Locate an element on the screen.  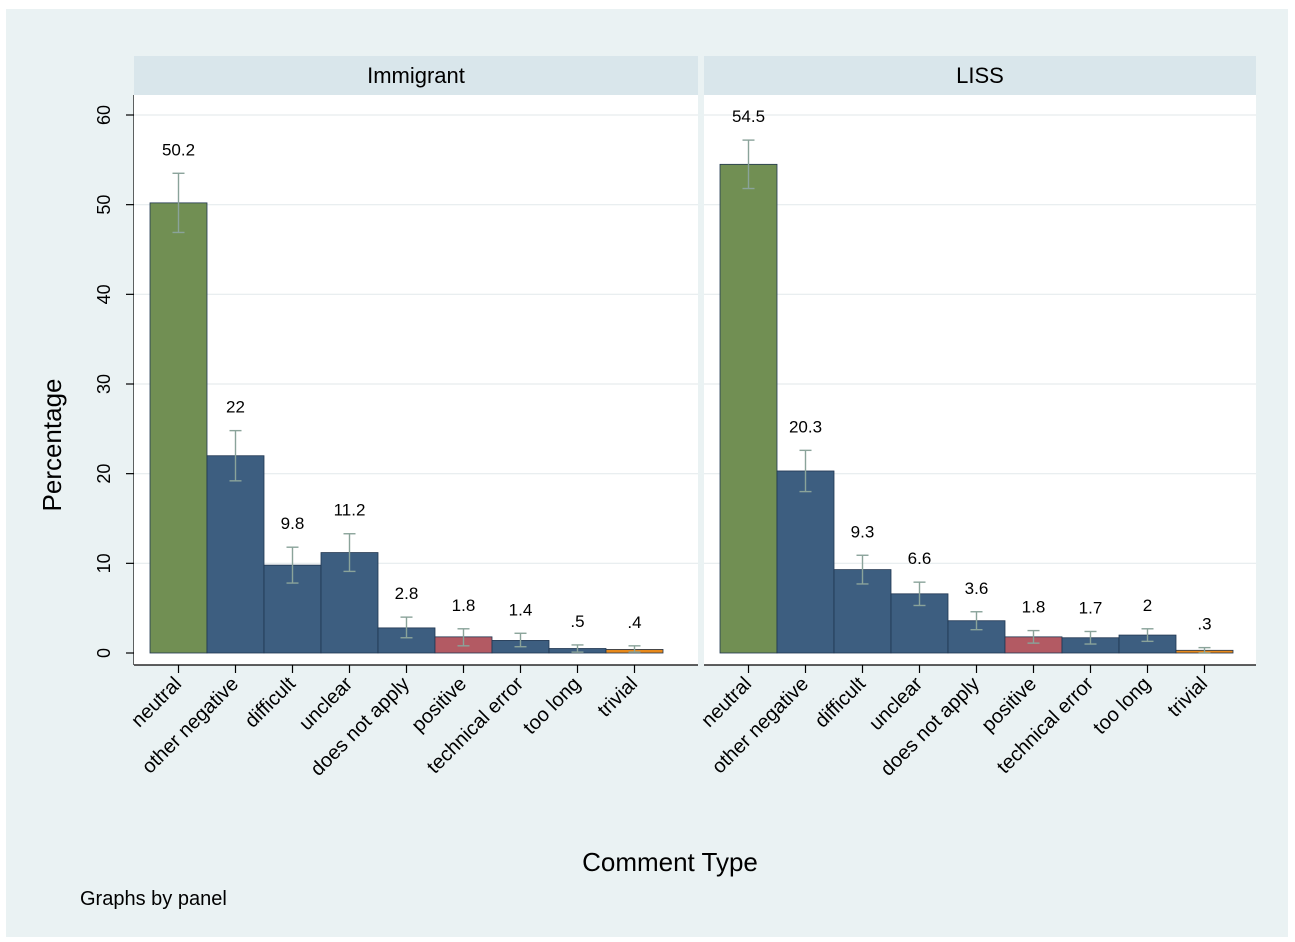
value-label: .4 is located at coordinates (634, 622).